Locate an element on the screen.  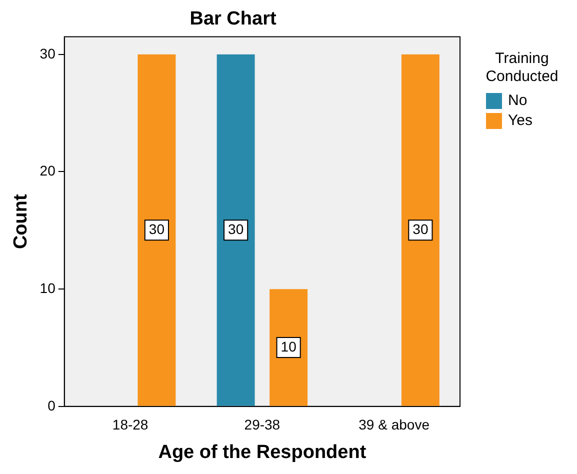
legend-label: Yes is located at coordinates (520, 120).